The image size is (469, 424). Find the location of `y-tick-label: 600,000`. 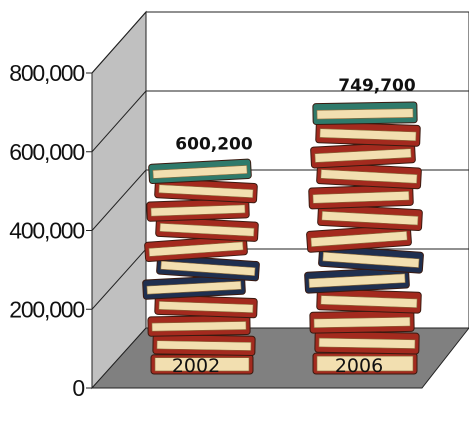

y-tick-label: 600,000 is located at coordinates (46, 152).